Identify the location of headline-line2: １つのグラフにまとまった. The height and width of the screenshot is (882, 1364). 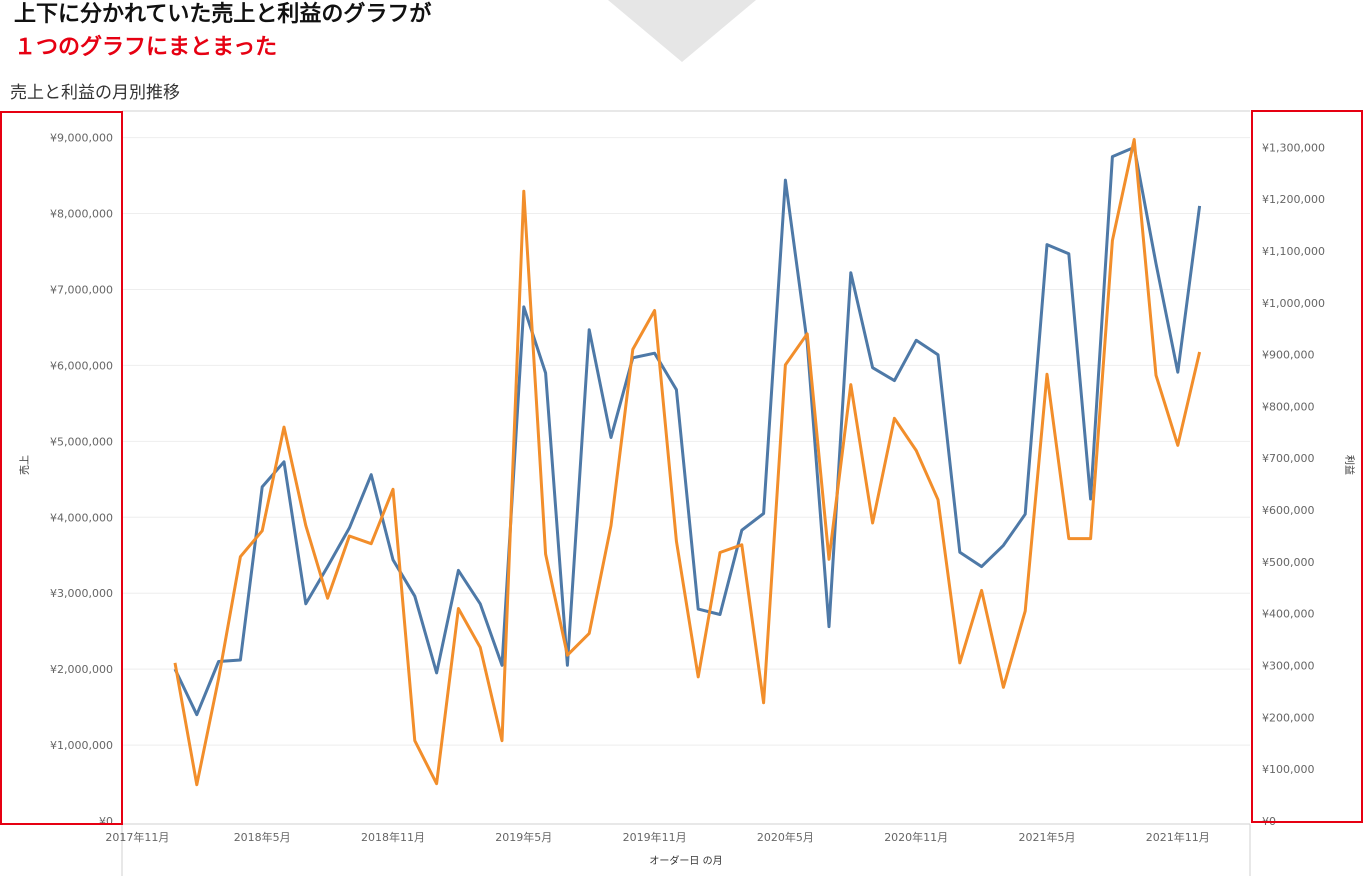
(146, 47).